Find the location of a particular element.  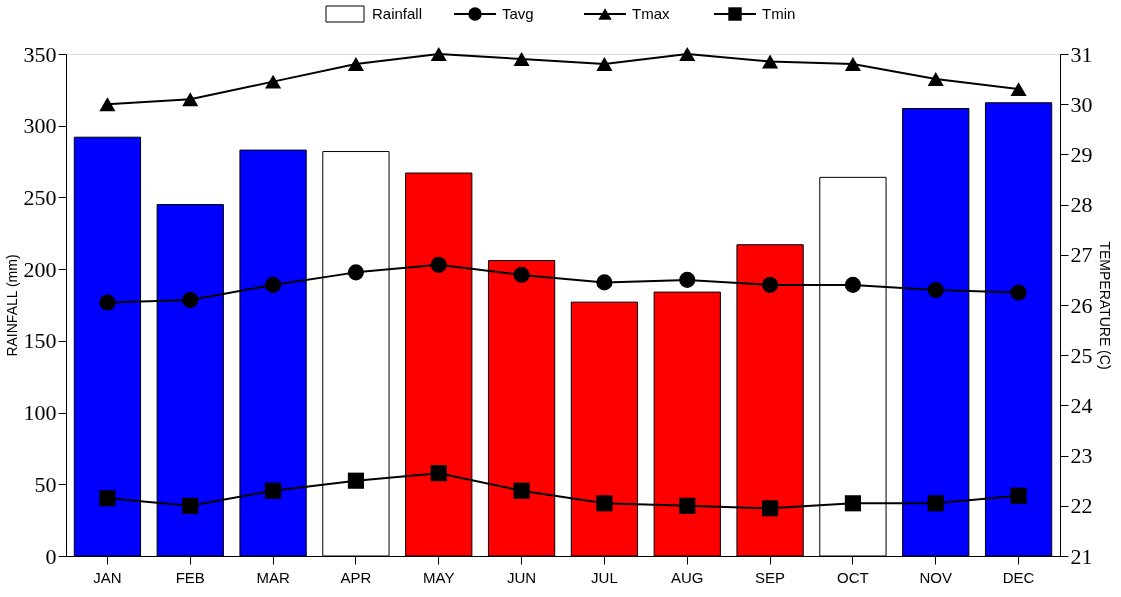

y-tick-label: 0 is located at coordinates (51, 556).